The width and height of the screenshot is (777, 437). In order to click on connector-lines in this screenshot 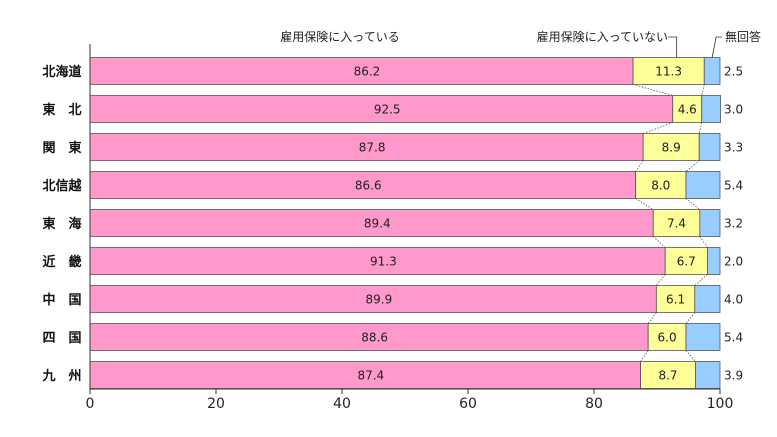, I will do `click(670, 223)`.